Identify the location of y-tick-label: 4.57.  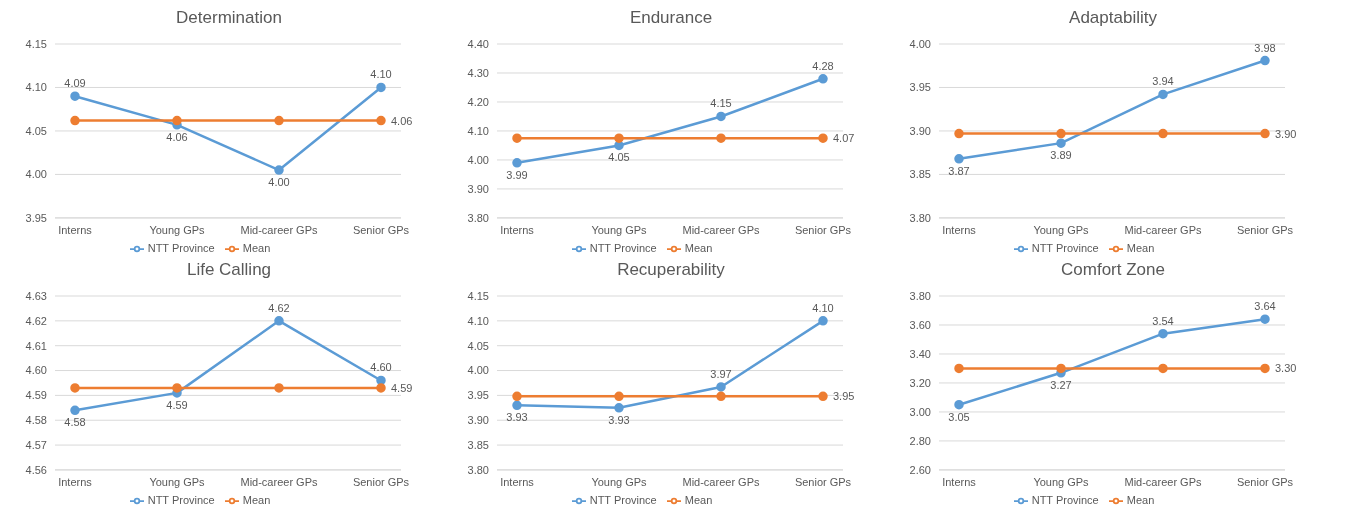
(36, 444).